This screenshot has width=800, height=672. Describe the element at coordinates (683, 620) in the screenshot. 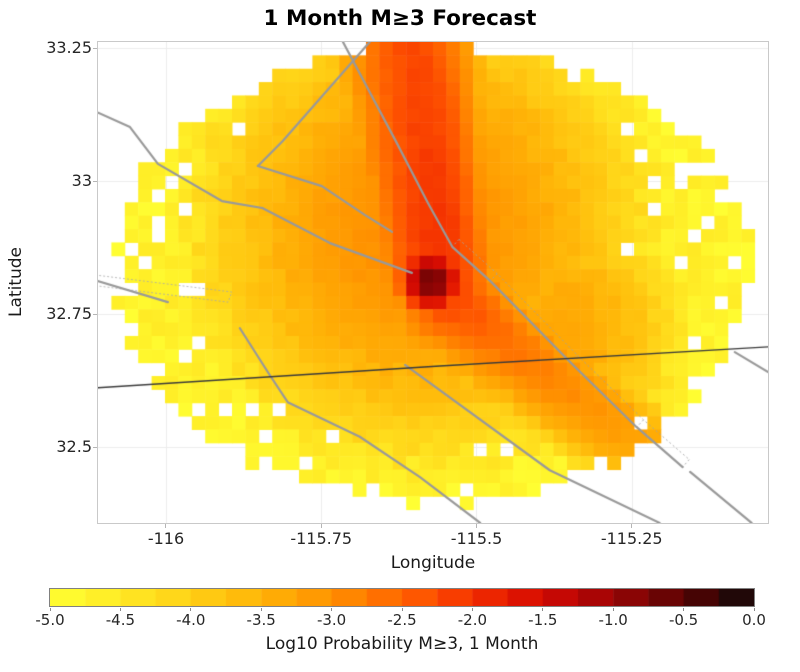

I see `colorbar-tick-label: -0.5` at that location.